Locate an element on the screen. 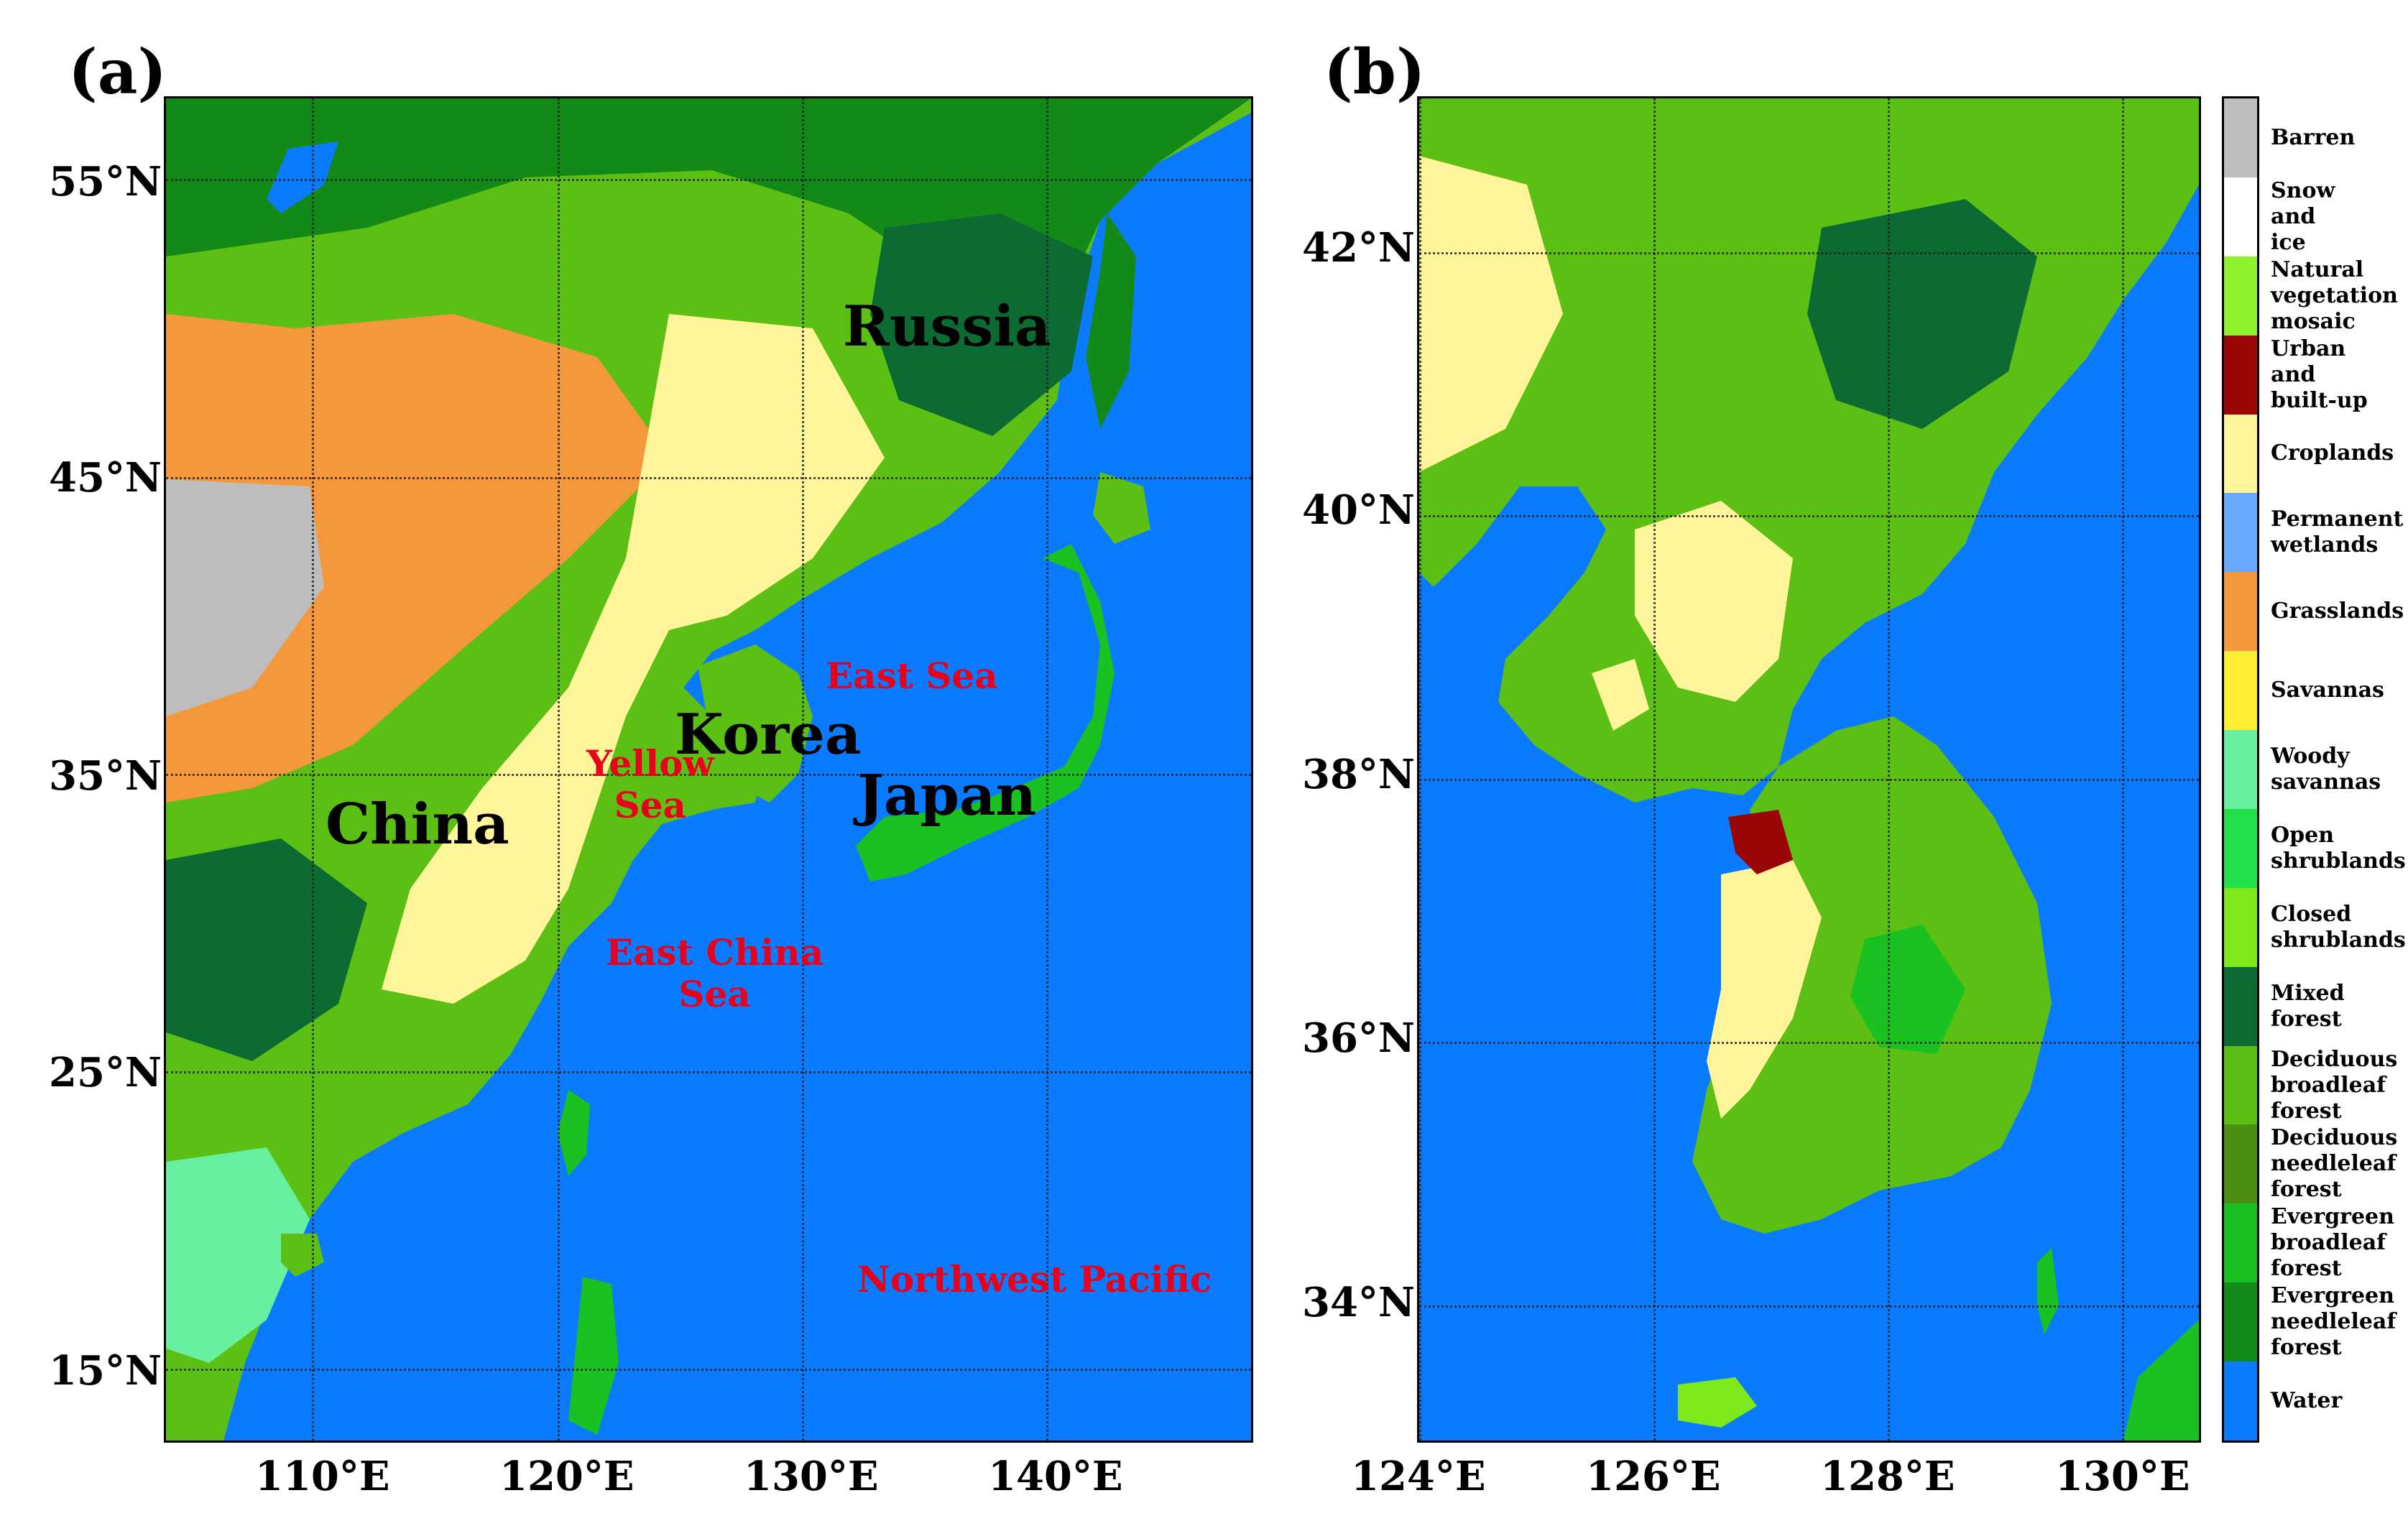 This screenshot has width=2408, height=1521. legend-label: Evergreen broadleaf forest is located at coordinates (2332, 1243).